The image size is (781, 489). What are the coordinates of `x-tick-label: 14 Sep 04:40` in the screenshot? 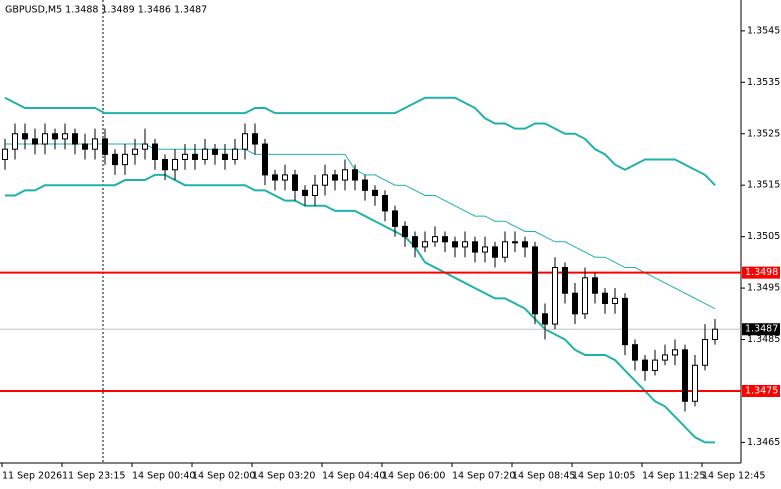 It's located at (353, 476).